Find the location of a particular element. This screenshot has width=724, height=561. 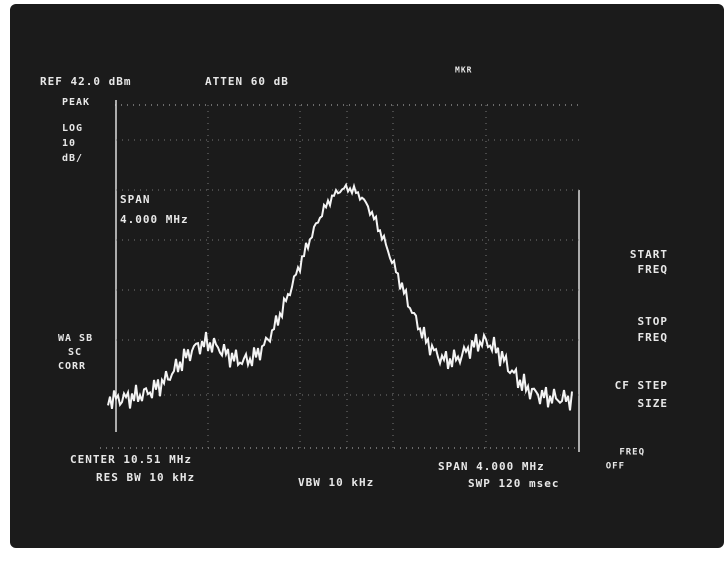

vbw: VBW 10 kHz is located at coordinates (336, 482).